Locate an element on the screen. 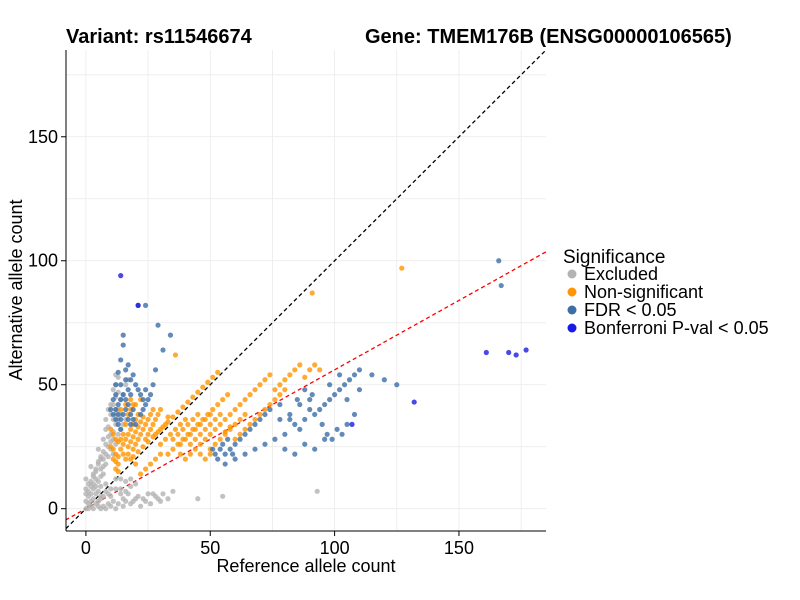 The height and width of the screenshot is (600, 800). y-tick-label: 150 is located at coordinates (43, 137).